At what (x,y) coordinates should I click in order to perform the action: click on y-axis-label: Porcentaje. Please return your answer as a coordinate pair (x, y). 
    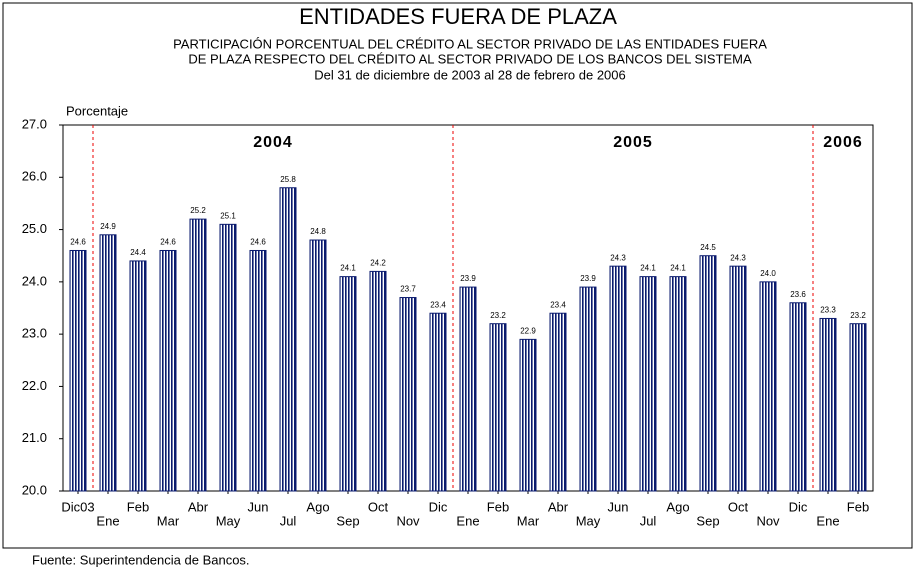
    Looking at the image, I should click on (97, 110).